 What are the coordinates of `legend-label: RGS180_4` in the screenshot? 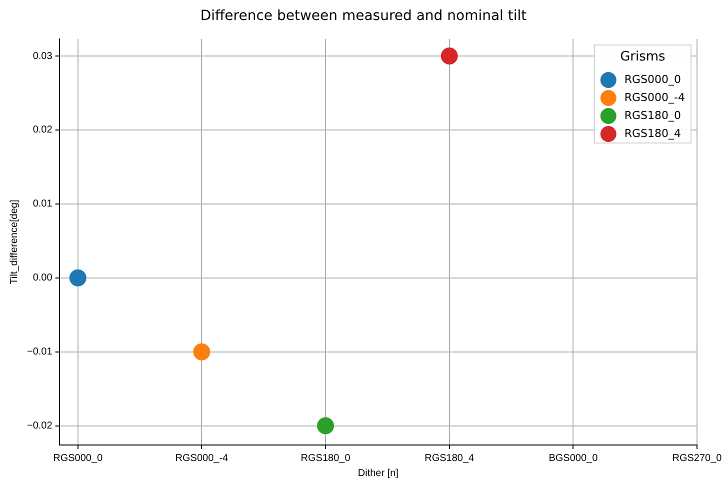 It's located at (653, 133).